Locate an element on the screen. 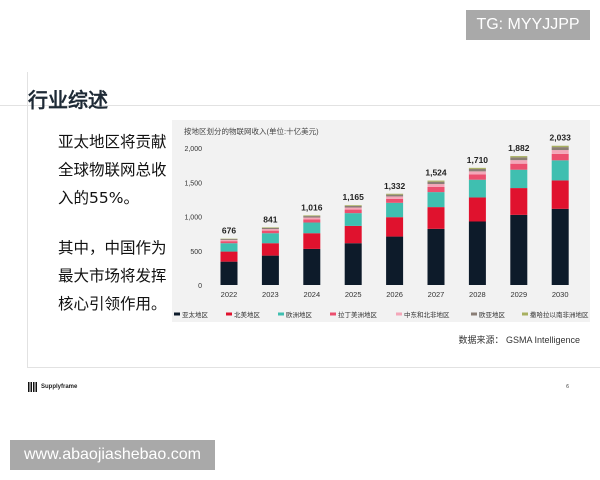  x-tick-label: 2029 is located at coordinates (518, 294).